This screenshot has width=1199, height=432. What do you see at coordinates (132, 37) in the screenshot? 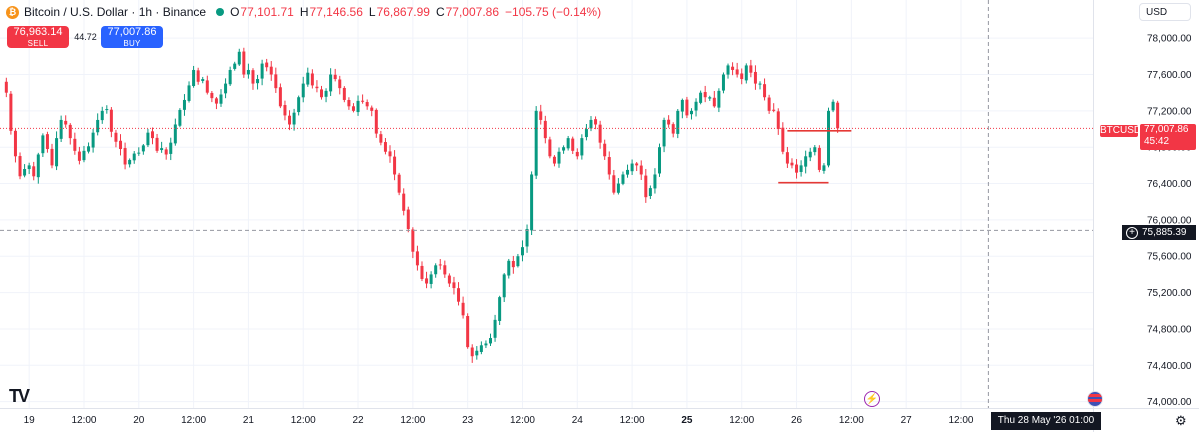
I see `buy-button: 77,007.86 BUY` at bounding box center [132, 37].